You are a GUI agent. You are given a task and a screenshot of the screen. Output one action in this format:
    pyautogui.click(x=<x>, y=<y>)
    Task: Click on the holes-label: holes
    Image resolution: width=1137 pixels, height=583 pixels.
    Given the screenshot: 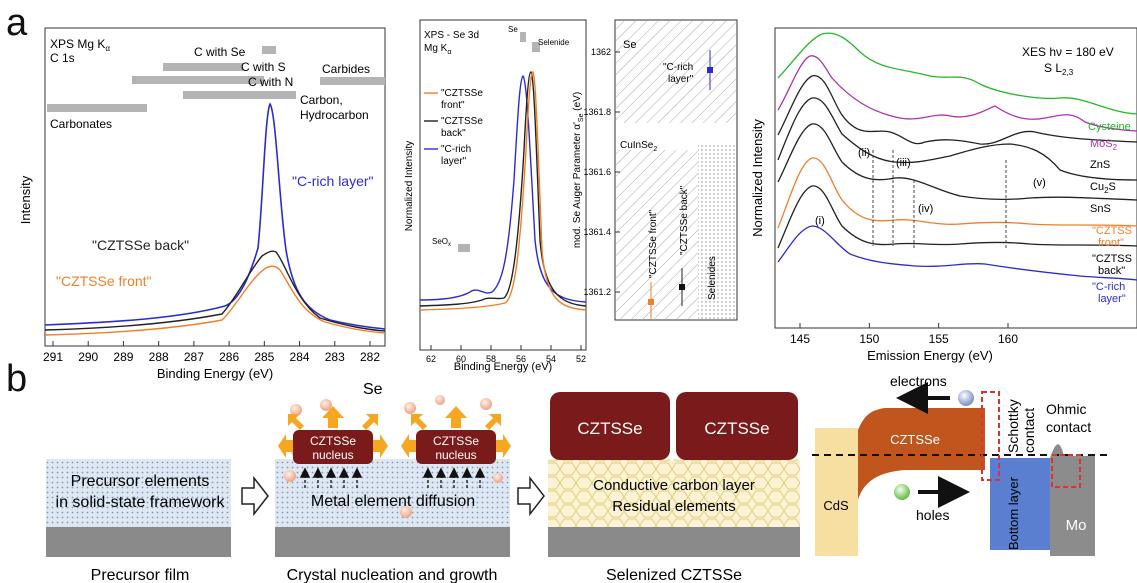 What is the action you would take?
    pyautogui.click(x=932, y=515)
    